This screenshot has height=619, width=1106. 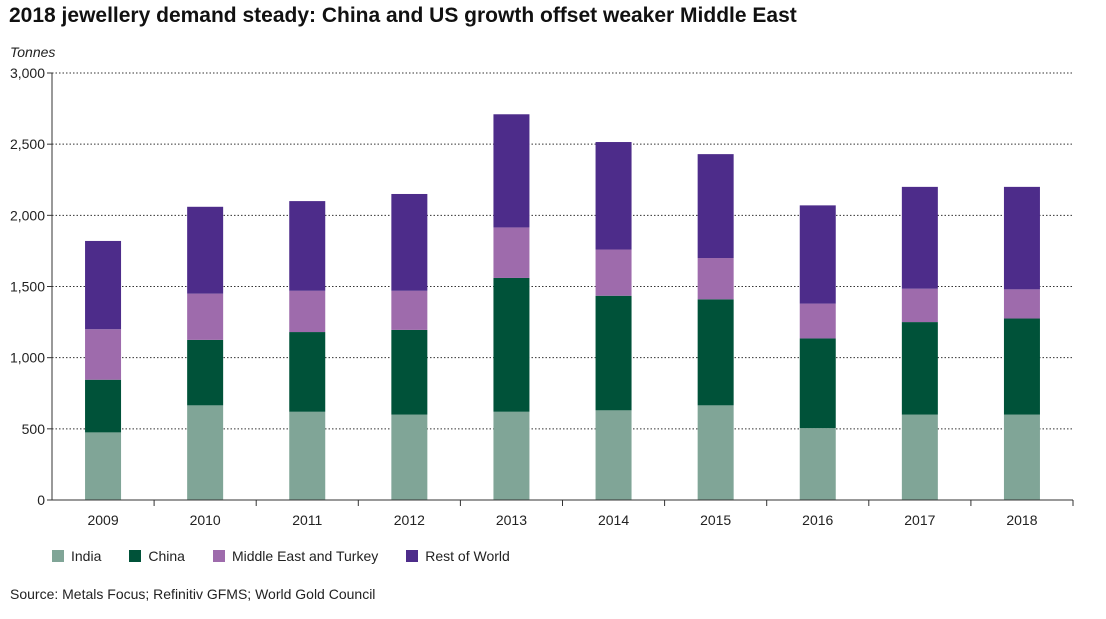 I want to click on y-tick-label-2500: 2,500, so click(x=27, y=144).